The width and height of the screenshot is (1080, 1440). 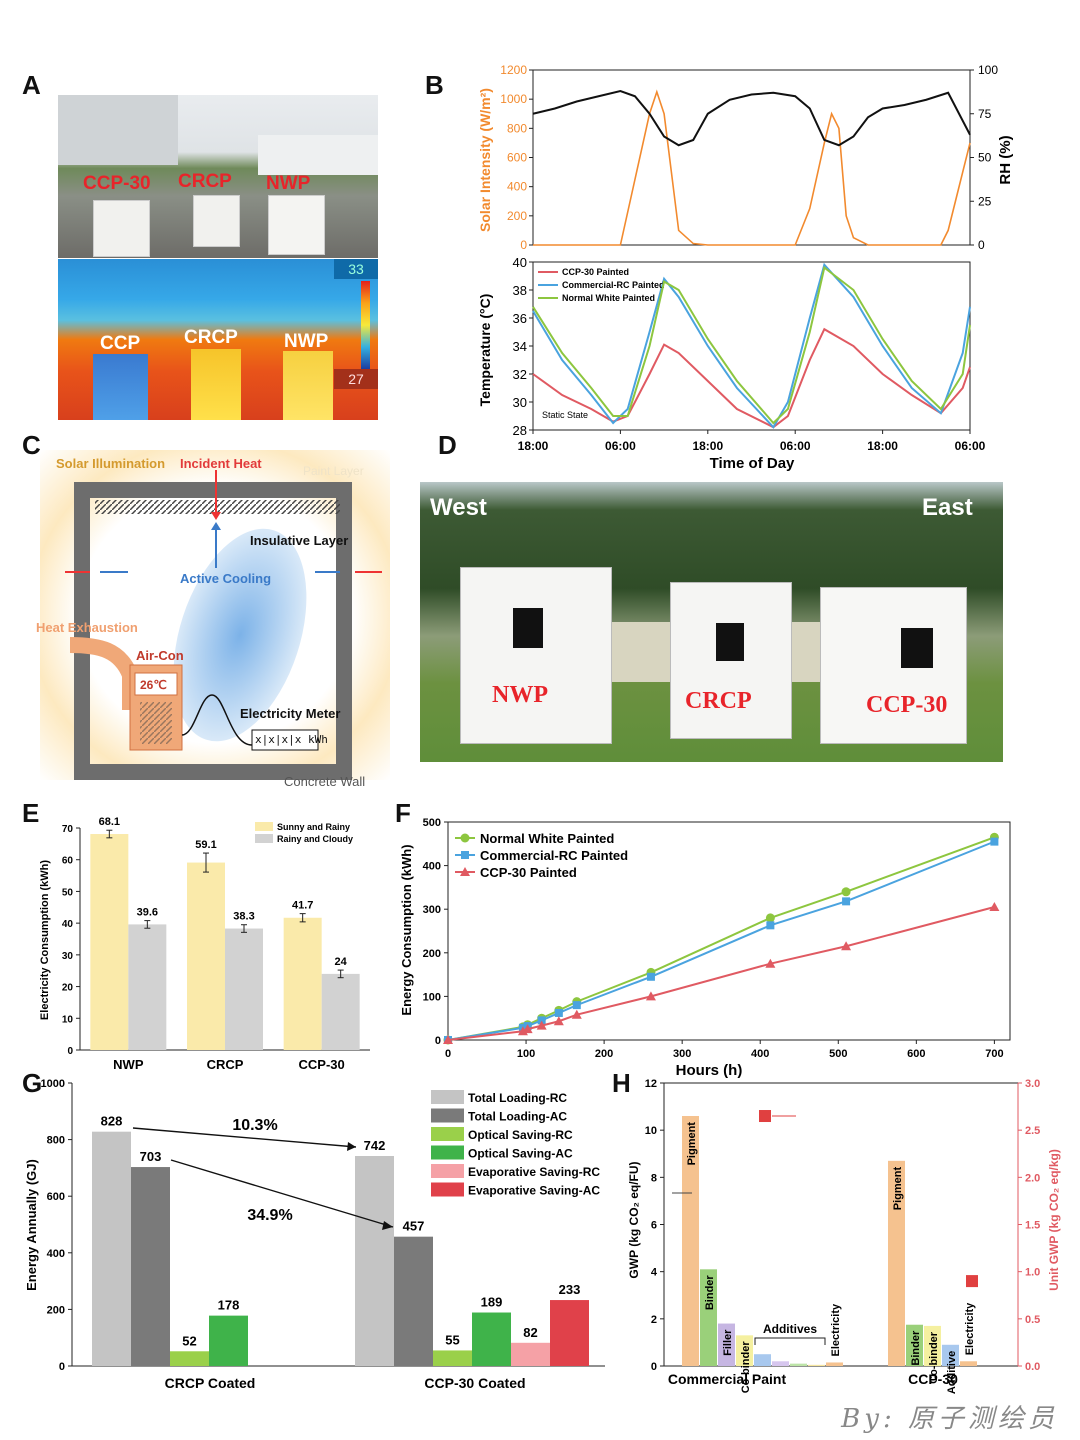 What do you see at coordinates (517, 1117) in the screenshot?
I see `g-legend-label: Total Loading-AC` at bounding box center [517, 1117].